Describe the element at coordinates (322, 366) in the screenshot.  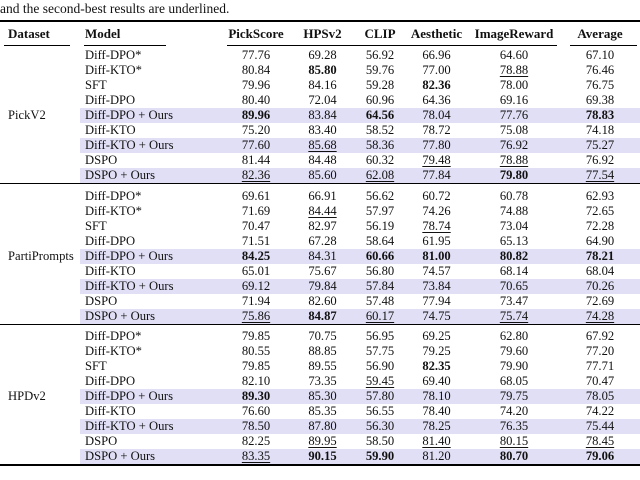
I see `metric-value: 89.55` at that location.